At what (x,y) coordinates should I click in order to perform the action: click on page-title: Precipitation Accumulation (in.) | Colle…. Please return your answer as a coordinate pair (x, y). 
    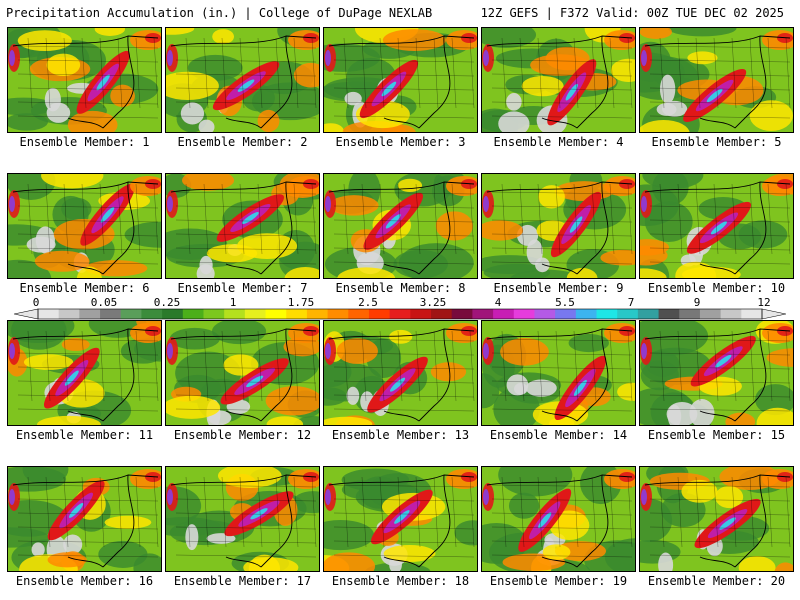
    Looking at the image, I should click on (219, 13).